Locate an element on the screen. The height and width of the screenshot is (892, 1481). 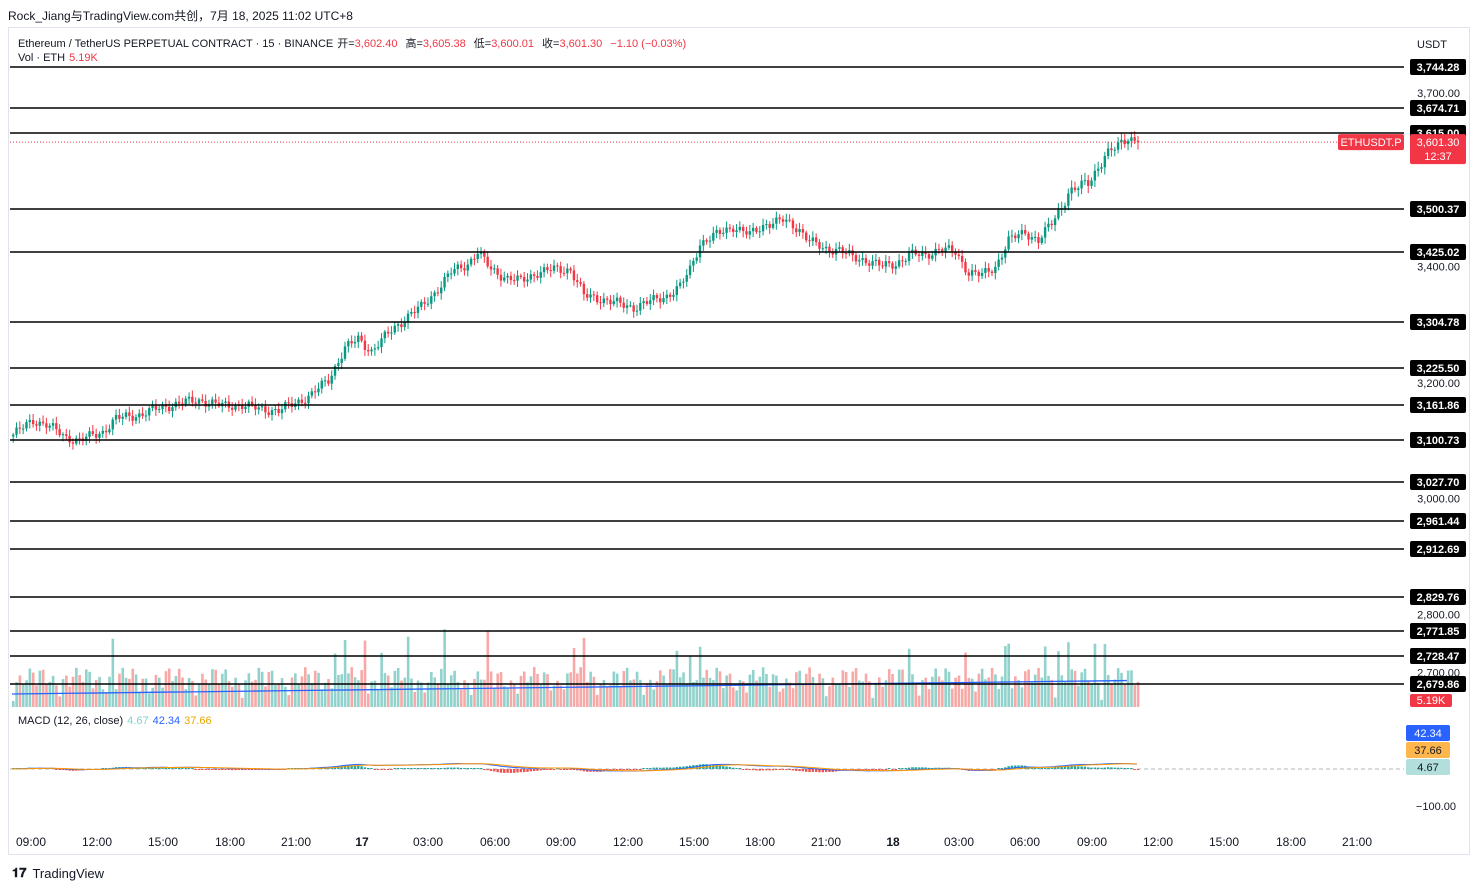
x-axis-tick-label: 21:00 is located at coordinates (296, 842).